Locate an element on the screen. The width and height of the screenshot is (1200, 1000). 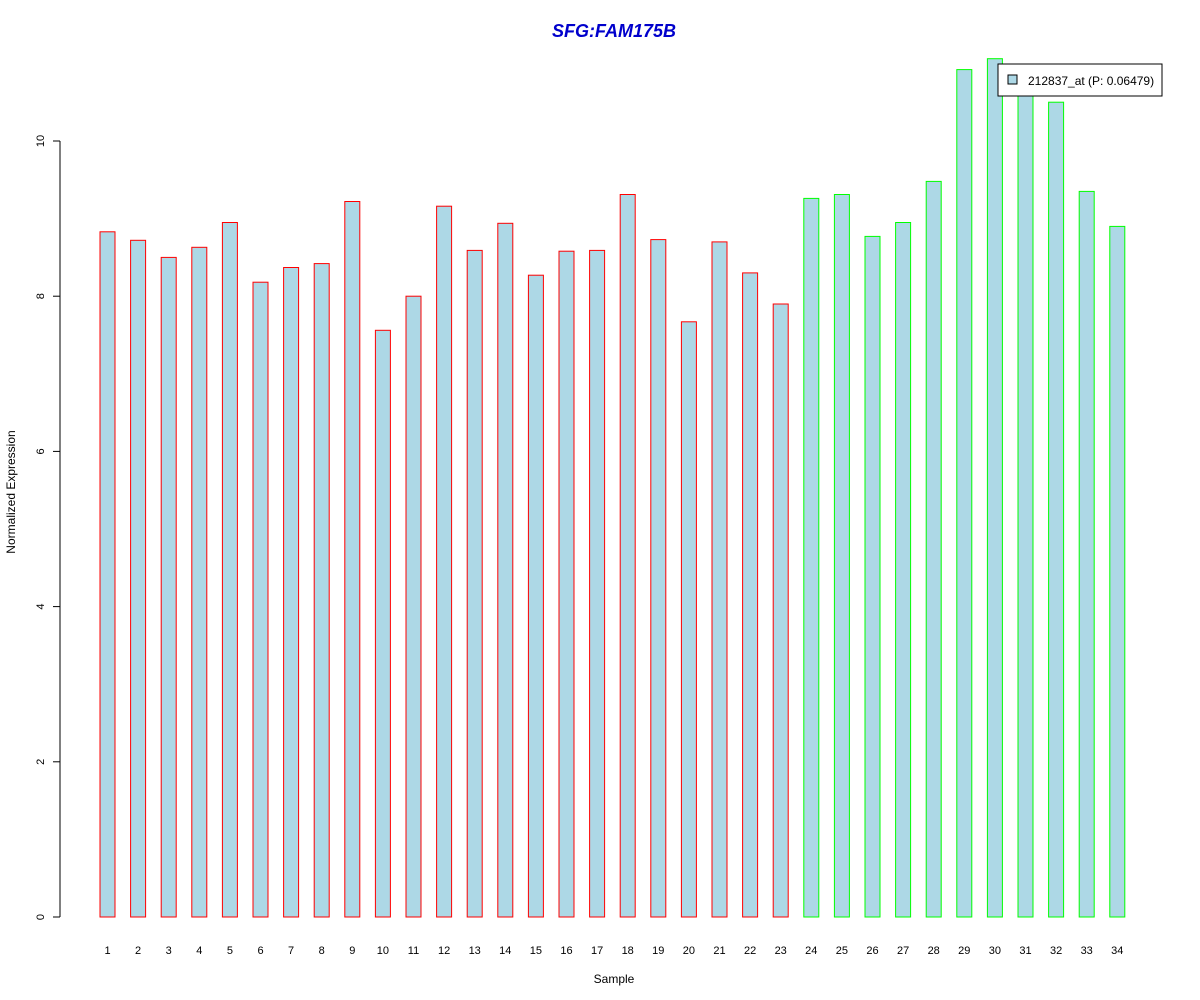
x-tick-label: 12 is located at coordinates (444, 951).